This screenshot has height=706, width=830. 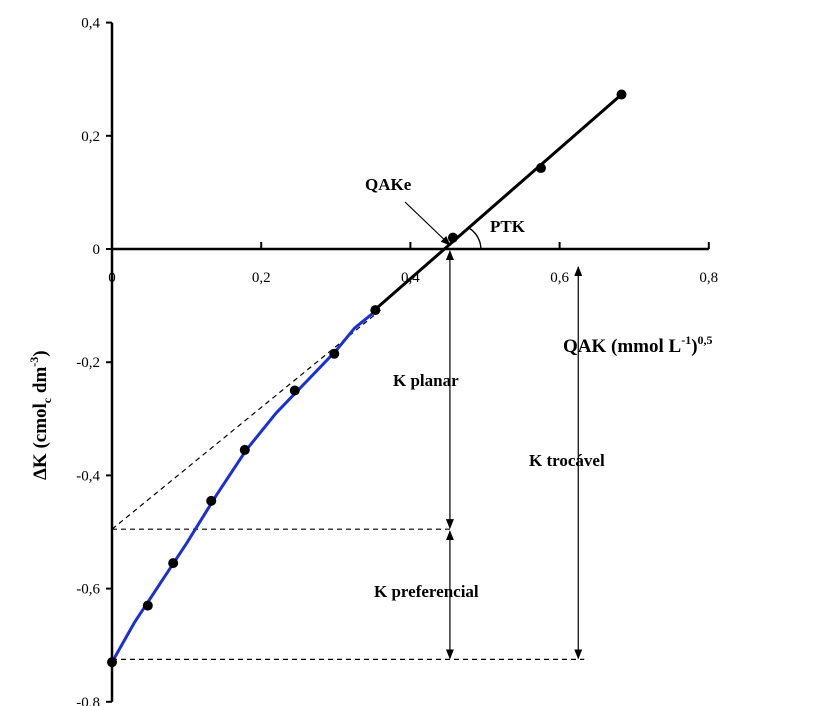 I want to click on ptk-label: PTK, so click(x=508, y=226).